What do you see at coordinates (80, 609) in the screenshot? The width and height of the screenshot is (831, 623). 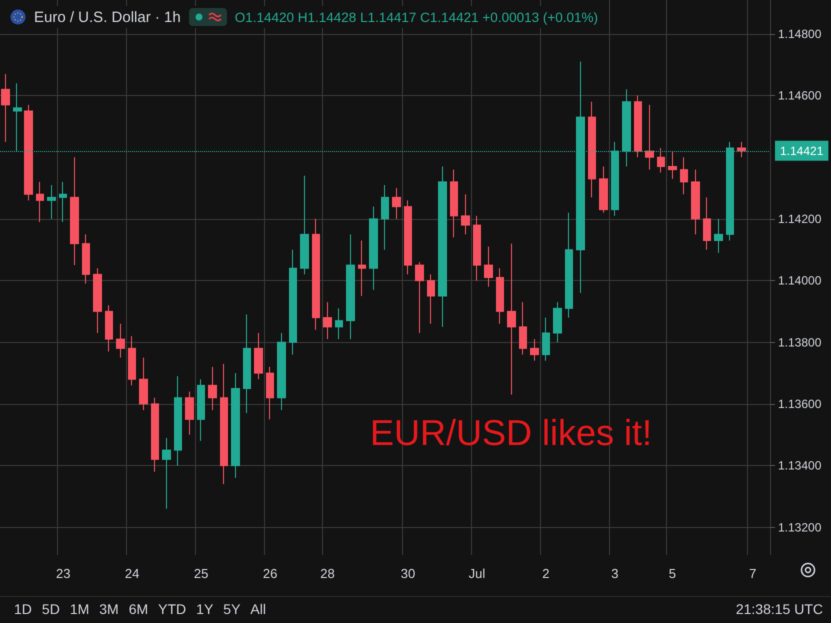 I see `text: 1M` at bounding box center [80, 609].